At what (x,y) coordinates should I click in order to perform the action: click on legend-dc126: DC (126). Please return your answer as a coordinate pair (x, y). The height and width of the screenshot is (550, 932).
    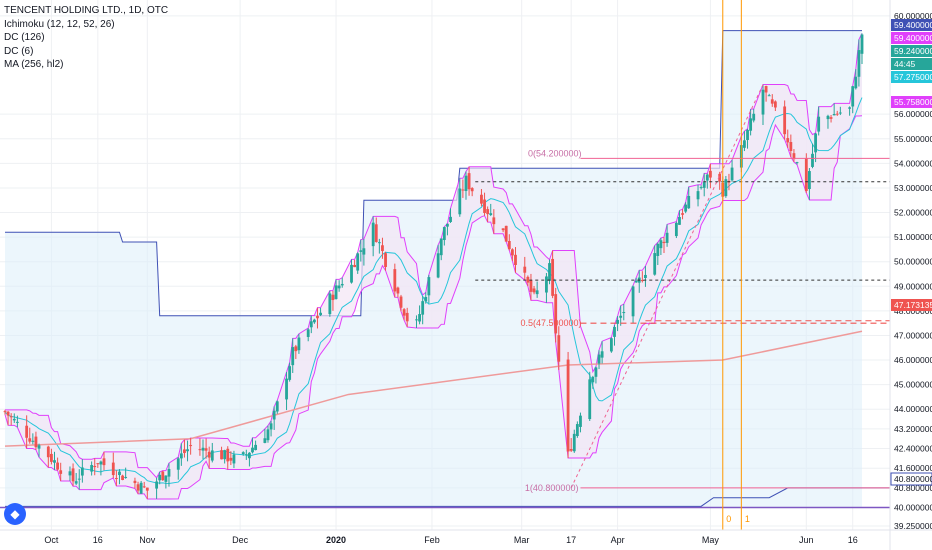
    Looking at the image, I should click on (24, 37).